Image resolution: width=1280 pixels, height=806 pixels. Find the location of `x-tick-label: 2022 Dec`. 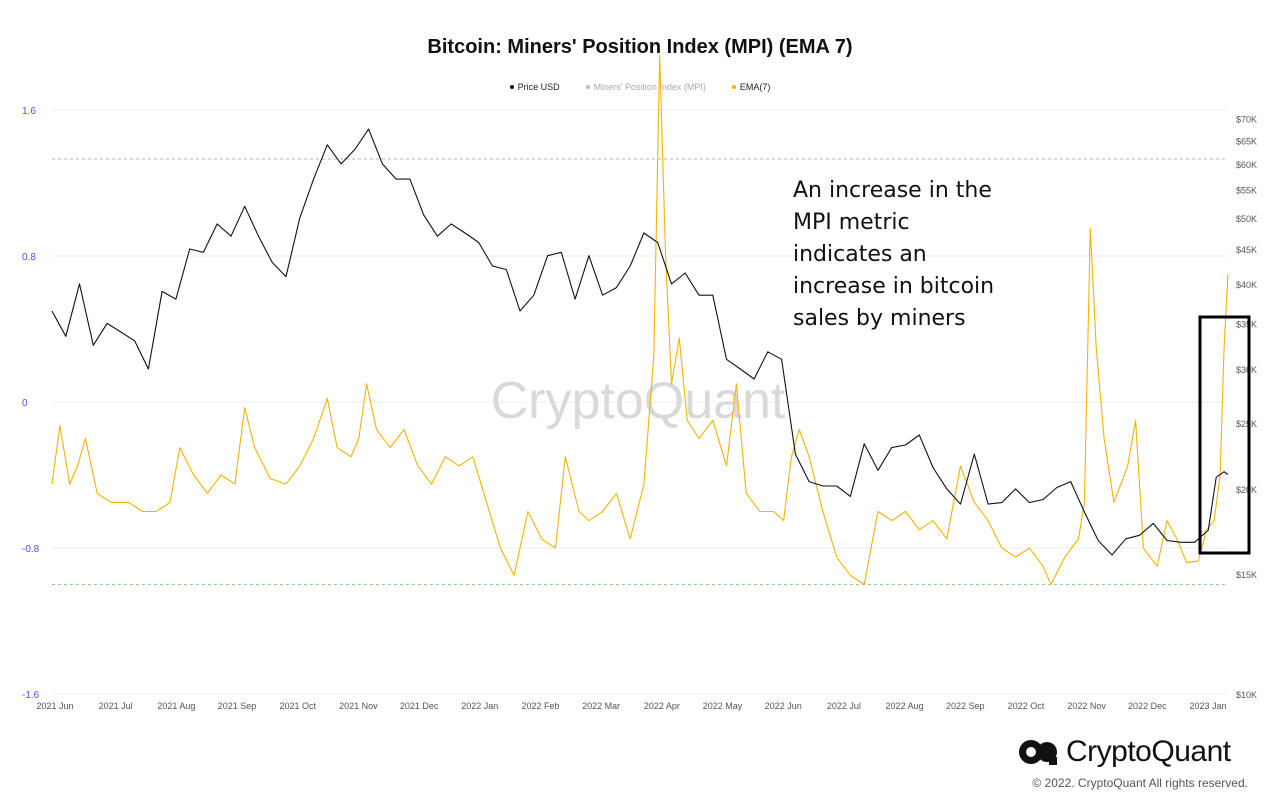

x-tick-label: 2022 Dec is located at coordinates (1147, 706).